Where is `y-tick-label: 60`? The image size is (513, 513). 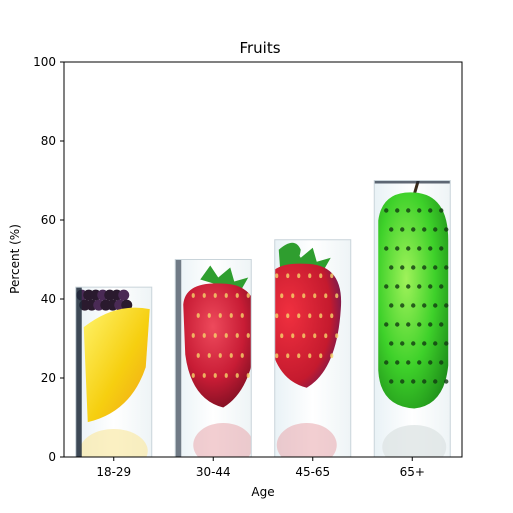 y-tick-label: 60 is located at coordinates (48, 220).